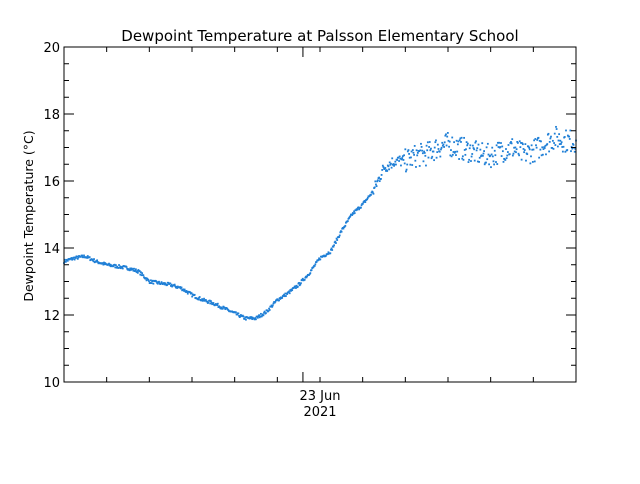  Describe the element at coordinates (319, 412) in the screenshot. I see `x-tick-label-year: 2021` at that location.